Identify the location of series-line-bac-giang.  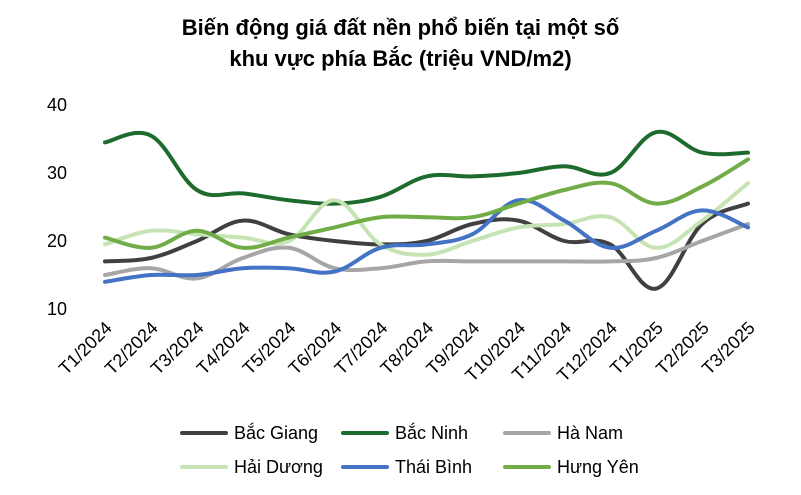
(426, 246).